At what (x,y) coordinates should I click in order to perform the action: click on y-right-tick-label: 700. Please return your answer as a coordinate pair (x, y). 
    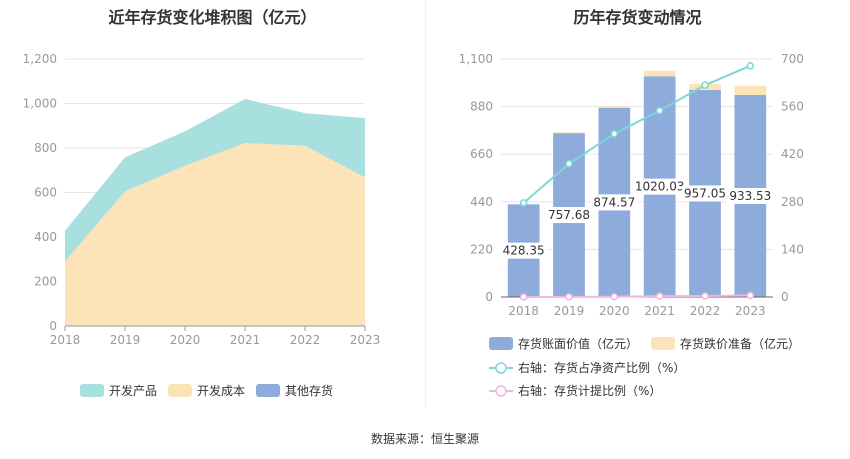
    Looking at the image, I should click on (792, 59).